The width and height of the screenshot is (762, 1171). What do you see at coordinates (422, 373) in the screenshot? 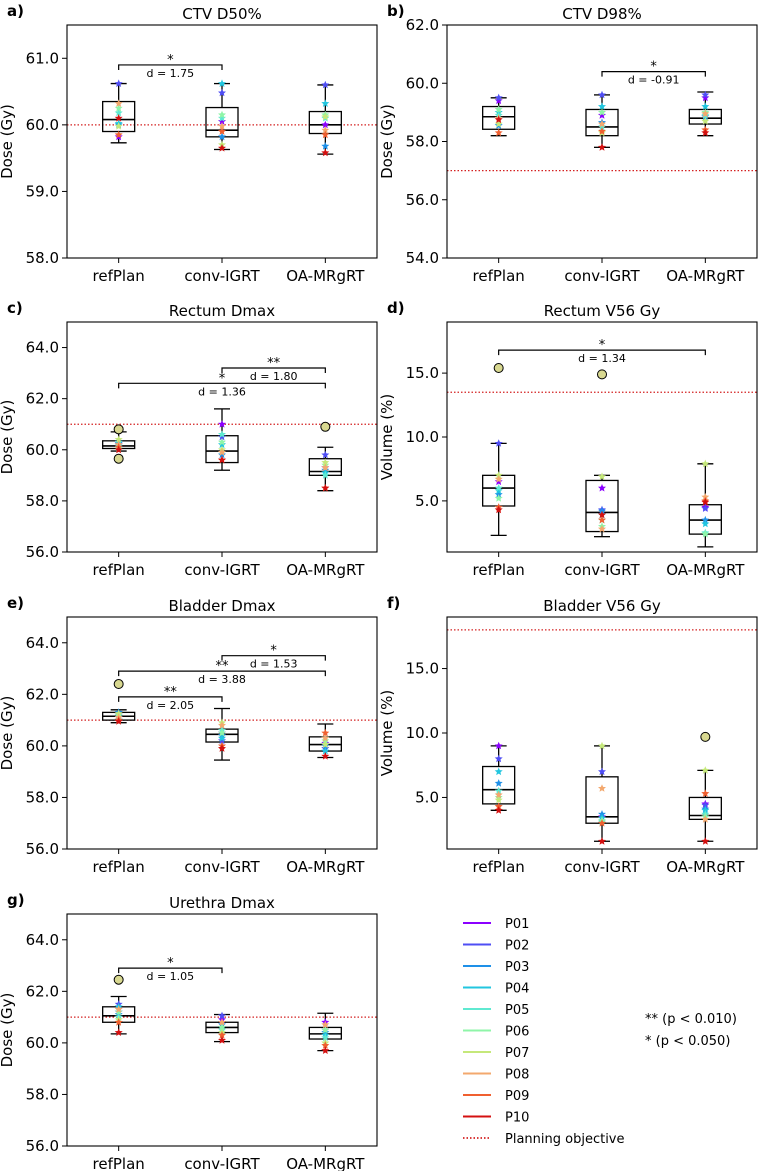
I see `y-tick-label: 15.0` at bounding box center [422, 373].